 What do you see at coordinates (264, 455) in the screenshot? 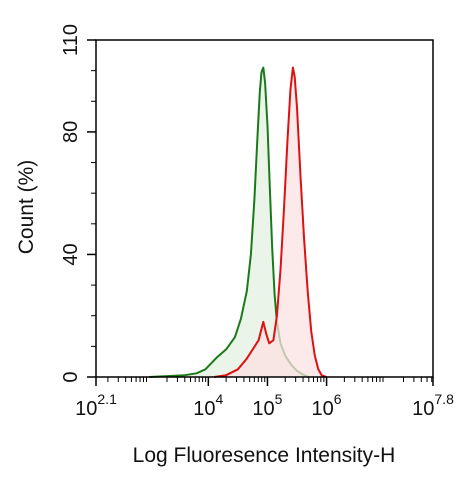
I see `x-axis-title: Log Fluoresence Intensity-H` at bounding box center [264, 455].